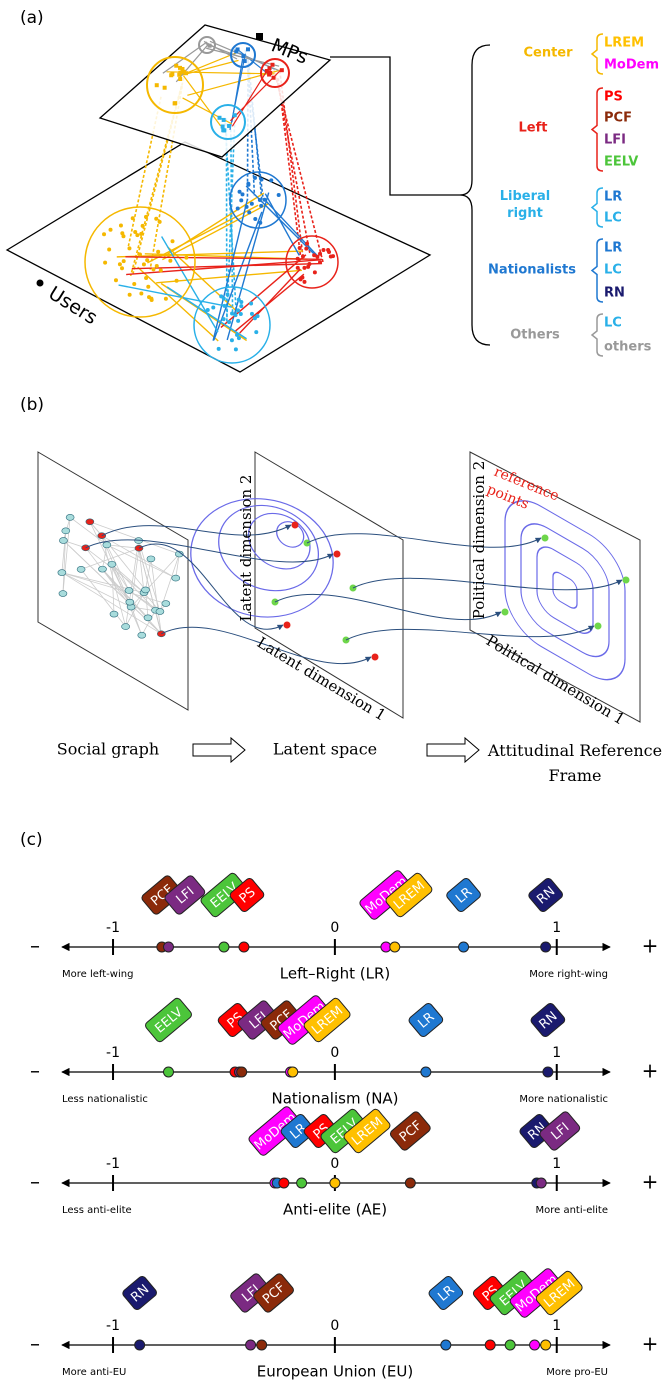 The height and width of the screenshot is (1385, 663). Describe the element at coordinates (334, 1164) in the screenshot. I see `tick-label: 0` at that location.